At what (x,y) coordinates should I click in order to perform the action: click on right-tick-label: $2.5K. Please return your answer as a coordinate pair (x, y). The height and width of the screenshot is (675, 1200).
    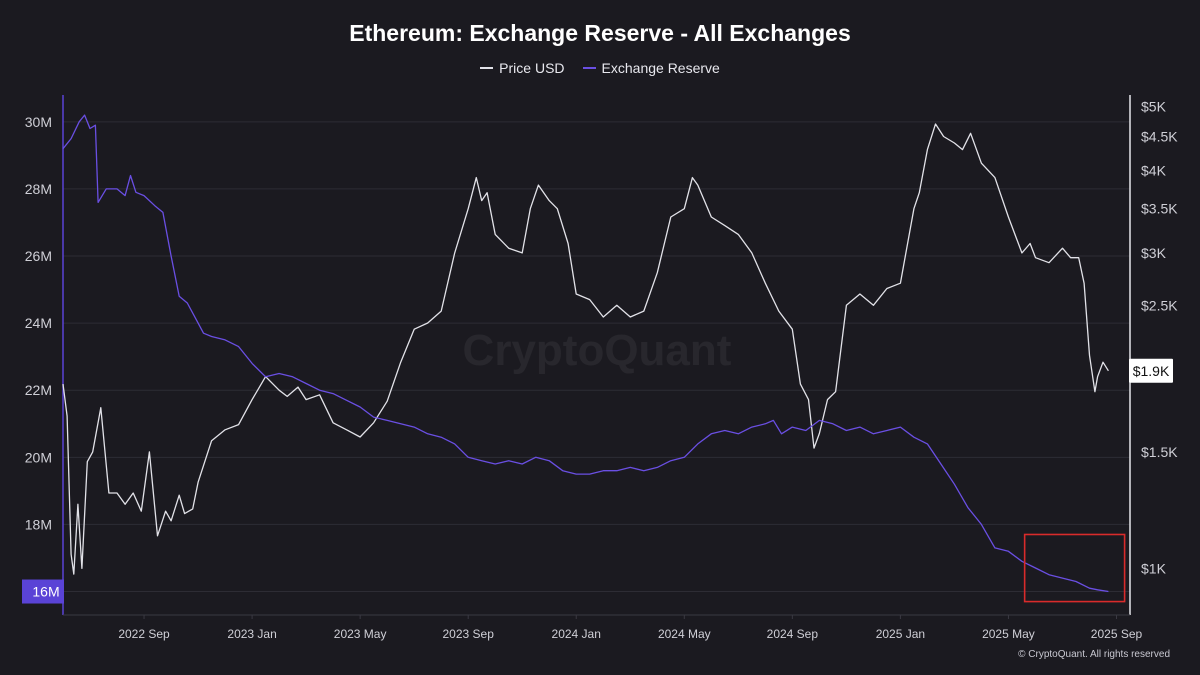
    Looking at the image, I should click on (1159, 305).